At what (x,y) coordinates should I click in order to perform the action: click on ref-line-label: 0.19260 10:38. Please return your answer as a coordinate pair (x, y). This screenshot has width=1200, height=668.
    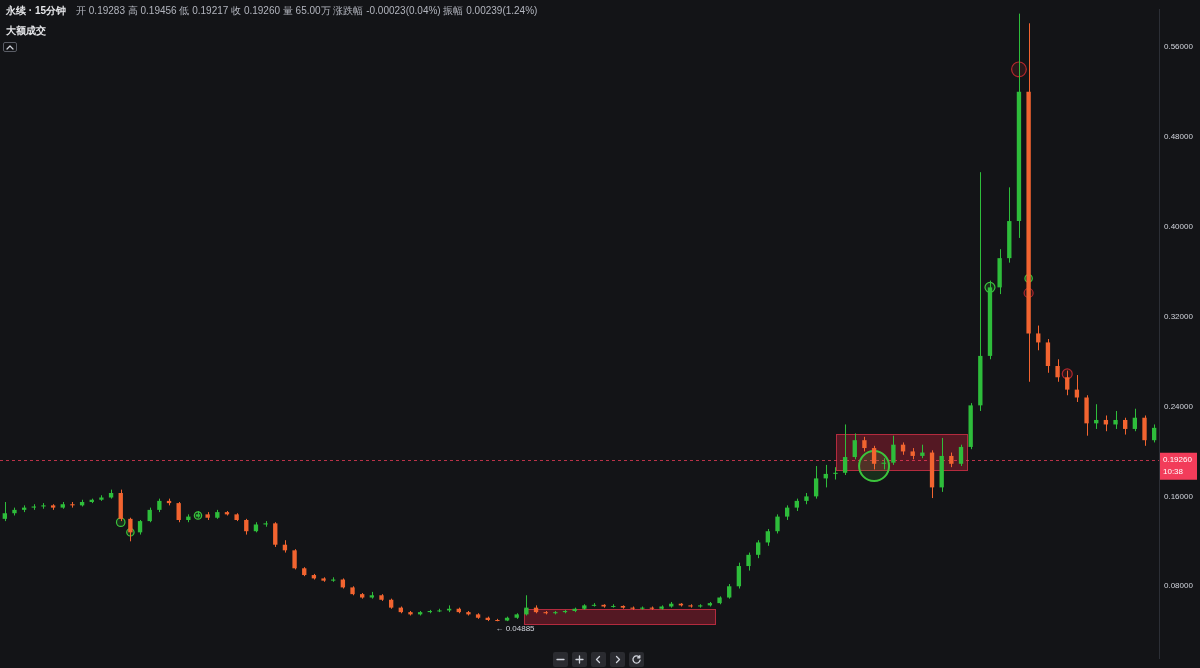
    Looking at the image, I should click on (1178, 465).